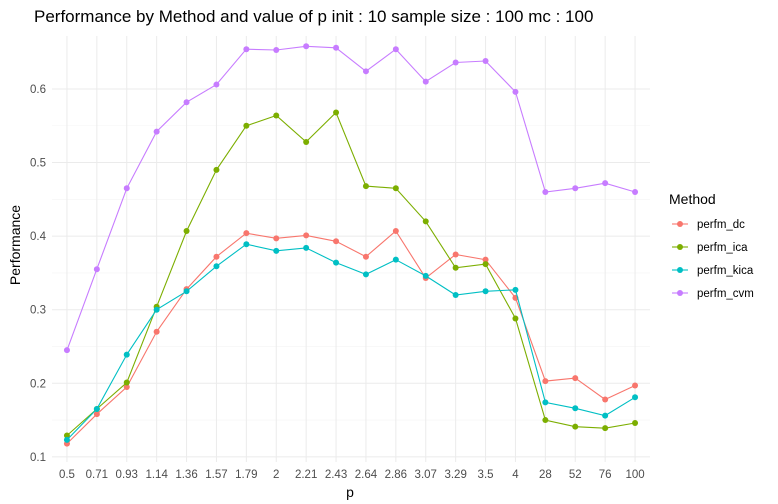 The width and height of the screenshot is (778, 504). What do you see at coordinates (38, 90) in the screenshot?
I see `y-tick-label: 0.6` at bounding box center [38, 90].